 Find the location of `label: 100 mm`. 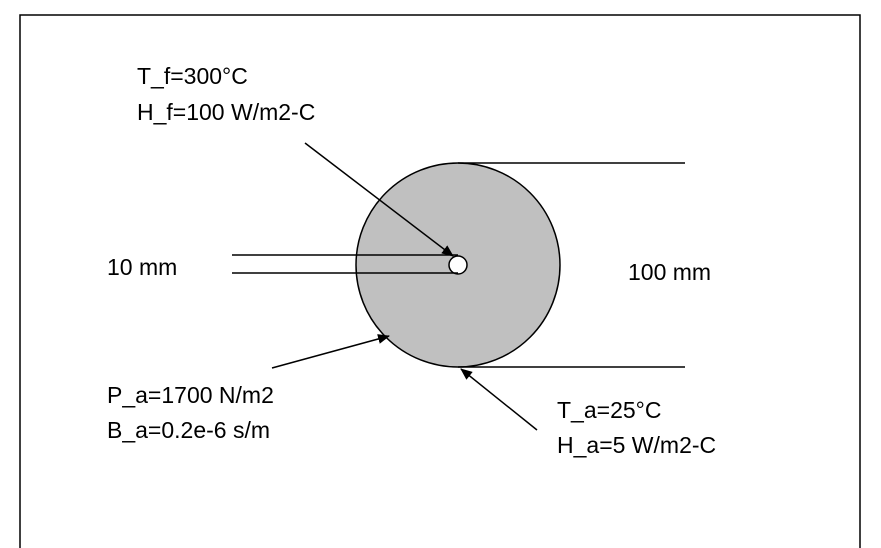

label: 100 mm is located at coordinates (669, 272).